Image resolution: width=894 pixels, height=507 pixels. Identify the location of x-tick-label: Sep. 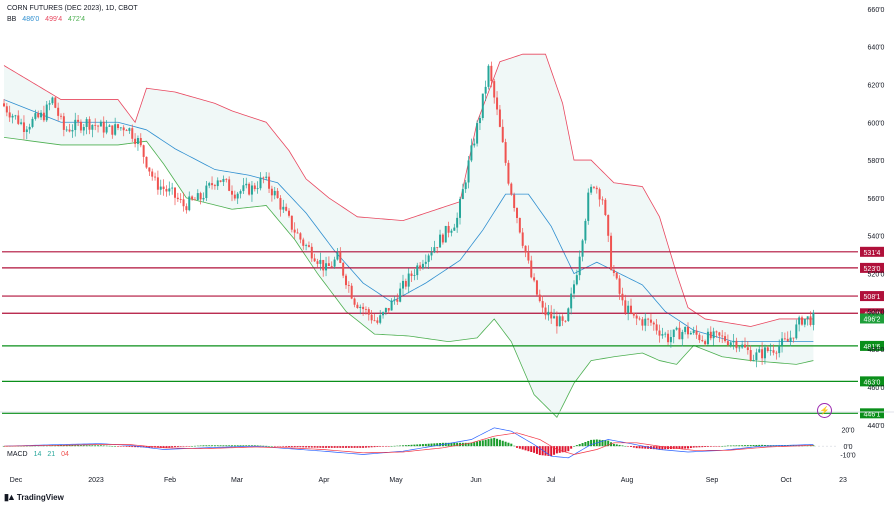
(712, 480).